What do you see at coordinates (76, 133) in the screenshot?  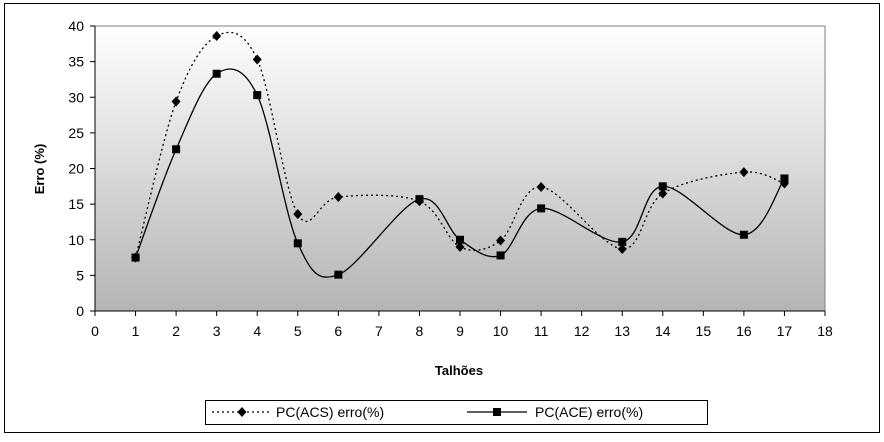 I see `y-tick-label: 25` at bounding box center [76, 133].